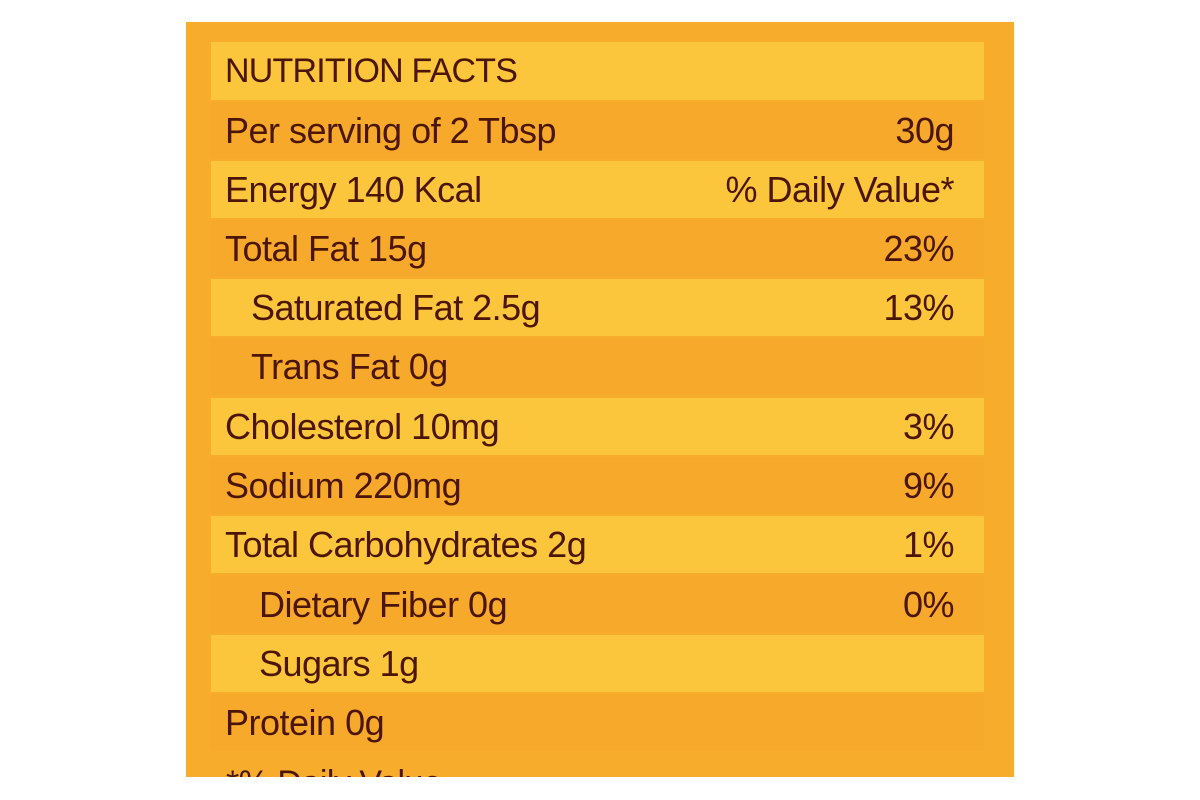 The width and height of the screenshot is (1200, 800). What do you see at coordinates (597, 189) in the screenshot?
I see `energy-row: Energy 140 Kcal % Daily Value*` at bounding box center [597, 189].